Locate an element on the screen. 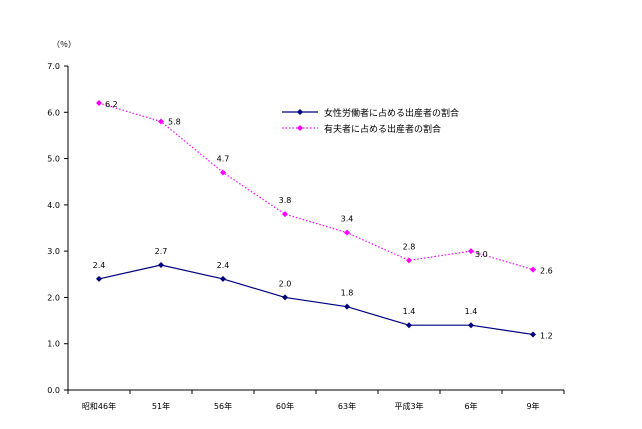 The image size is (642, 429). data-label: 2.7 is located at coordinates (161, 251).